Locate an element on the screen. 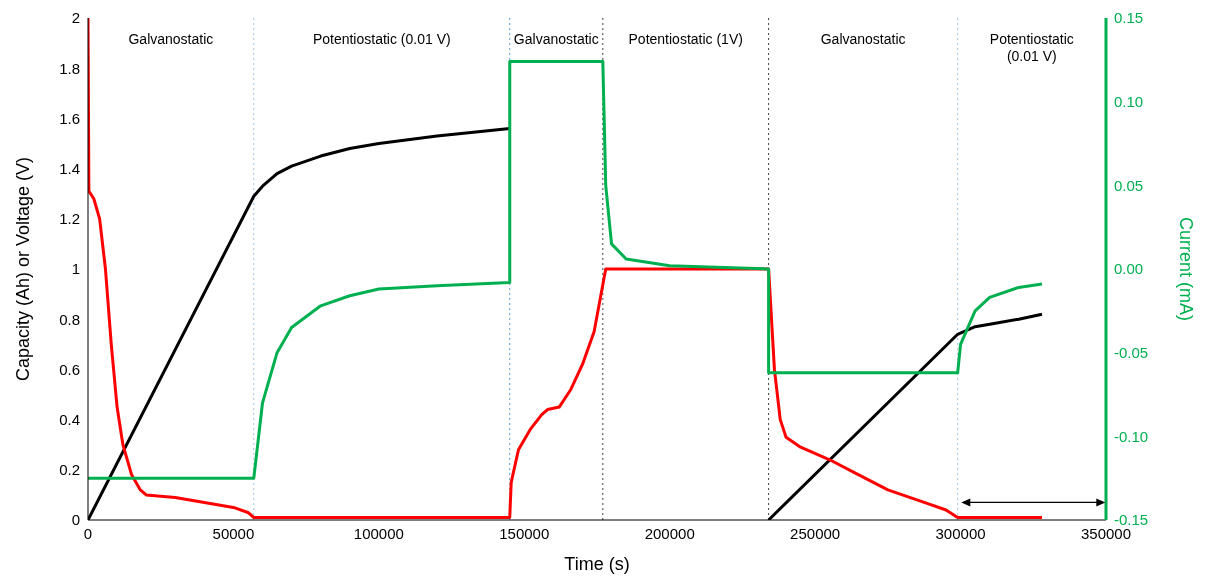 This screenshot has width=1209, height=588. y2-tick-label: 0.15 is located at coordinates (1129, 18).